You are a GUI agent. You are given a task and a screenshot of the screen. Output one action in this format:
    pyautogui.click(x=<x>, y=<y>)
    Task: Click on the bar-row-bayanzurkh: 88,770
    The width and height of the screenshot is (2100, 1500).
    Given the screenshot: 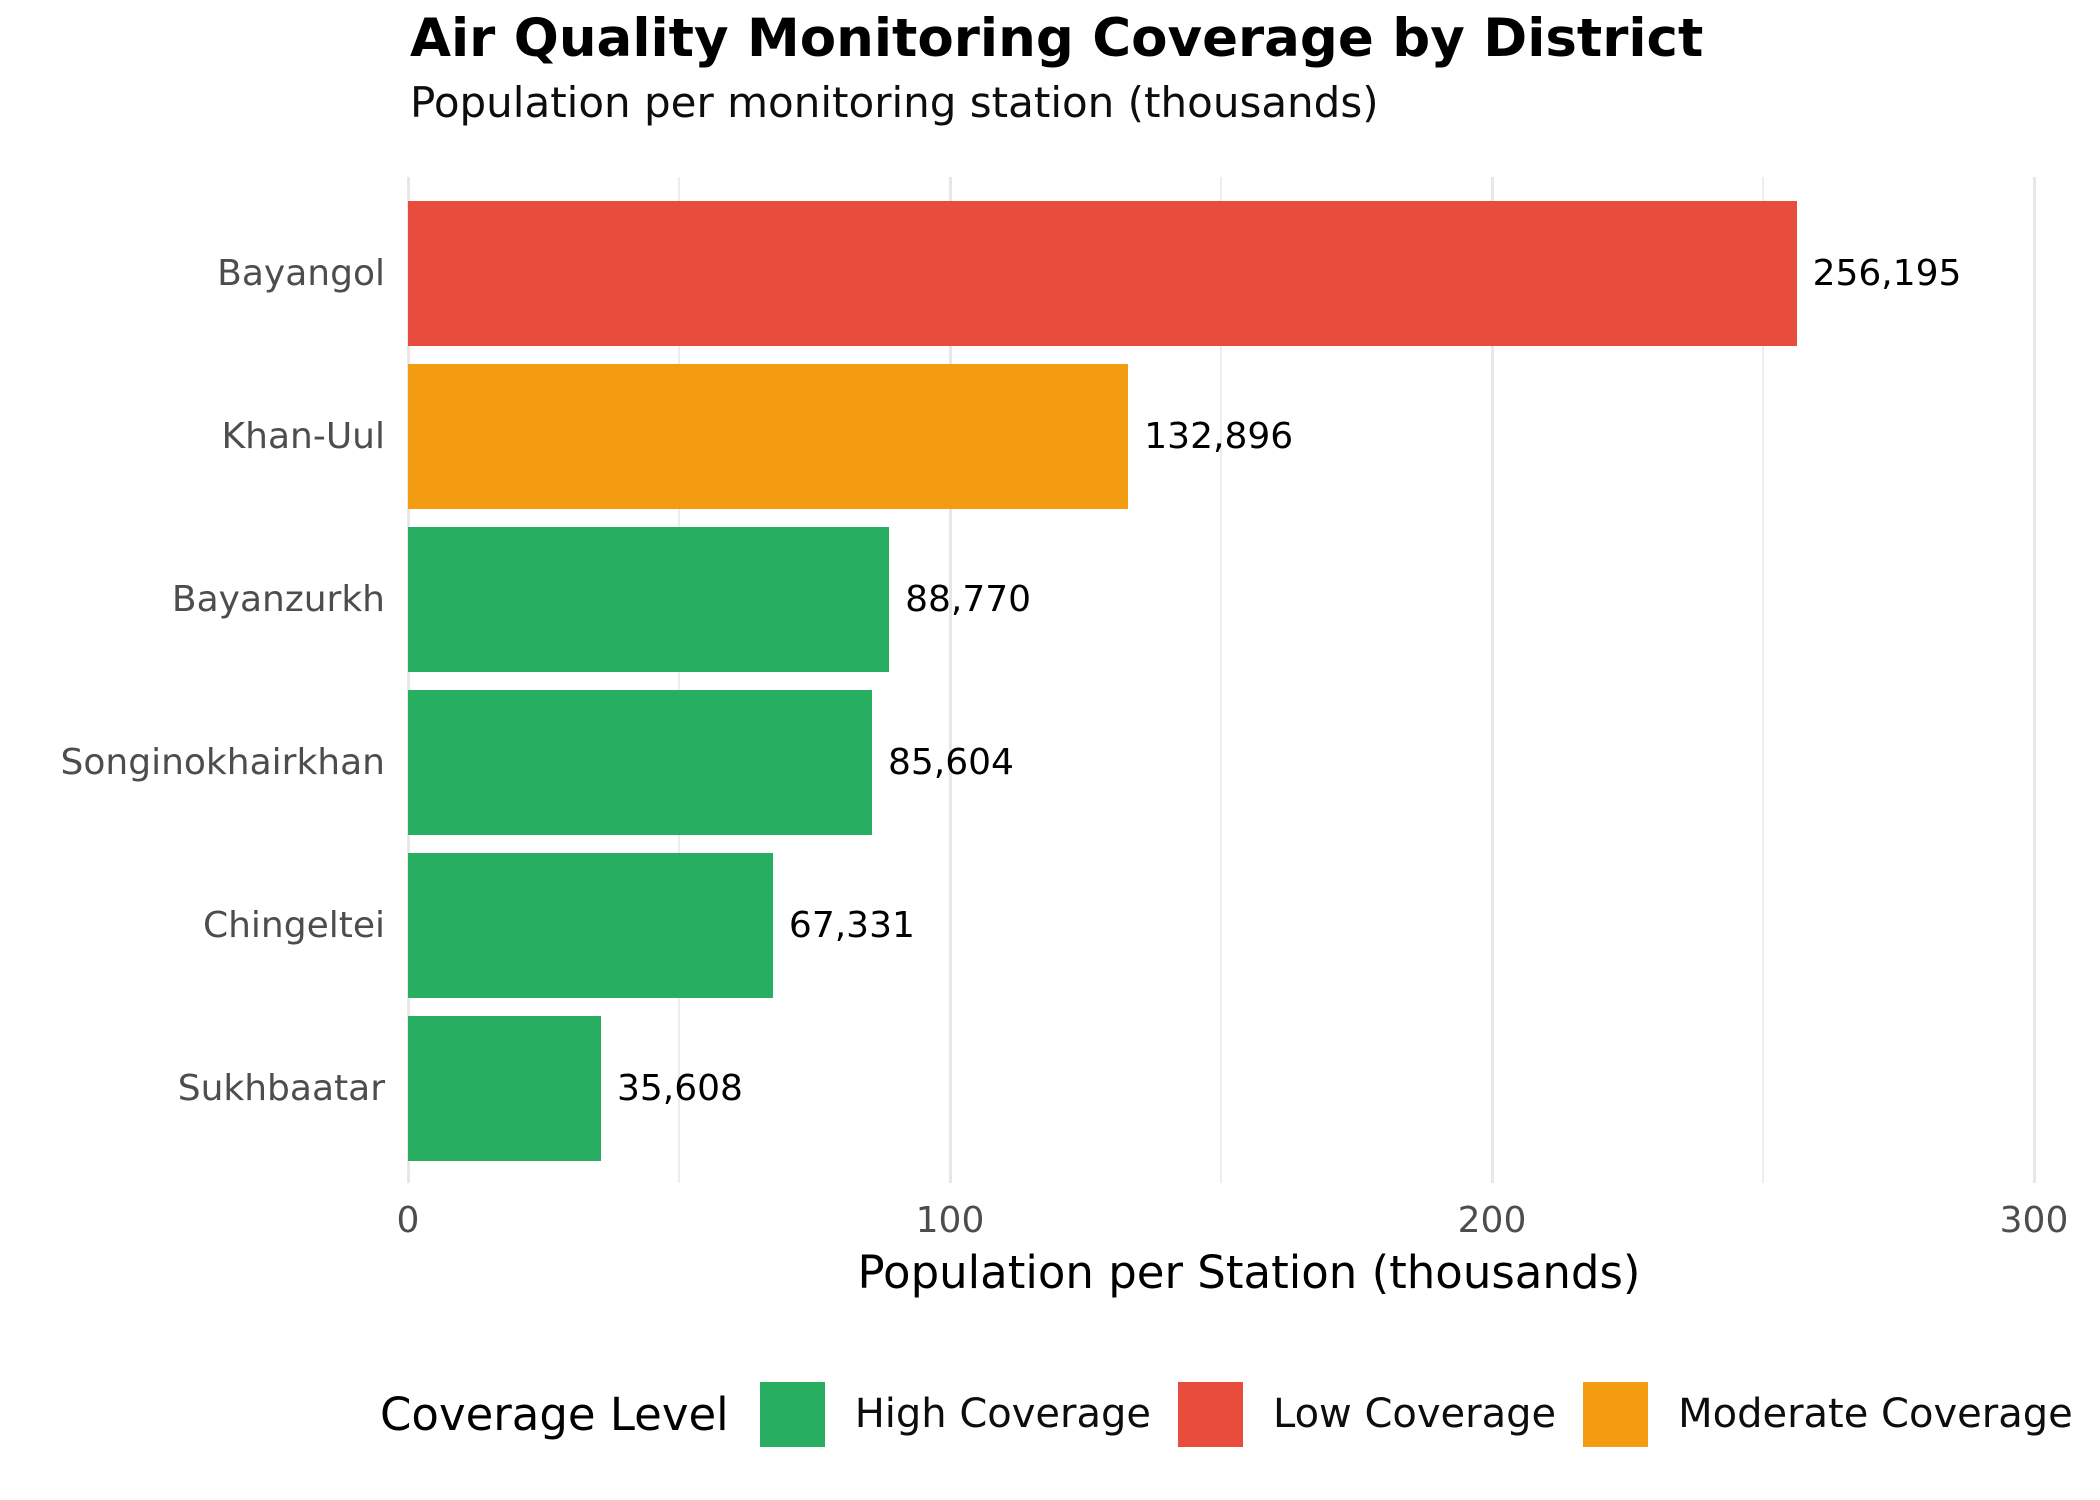 What is the action you would take?
    pyautogui.click(x=1249, y=599)
    